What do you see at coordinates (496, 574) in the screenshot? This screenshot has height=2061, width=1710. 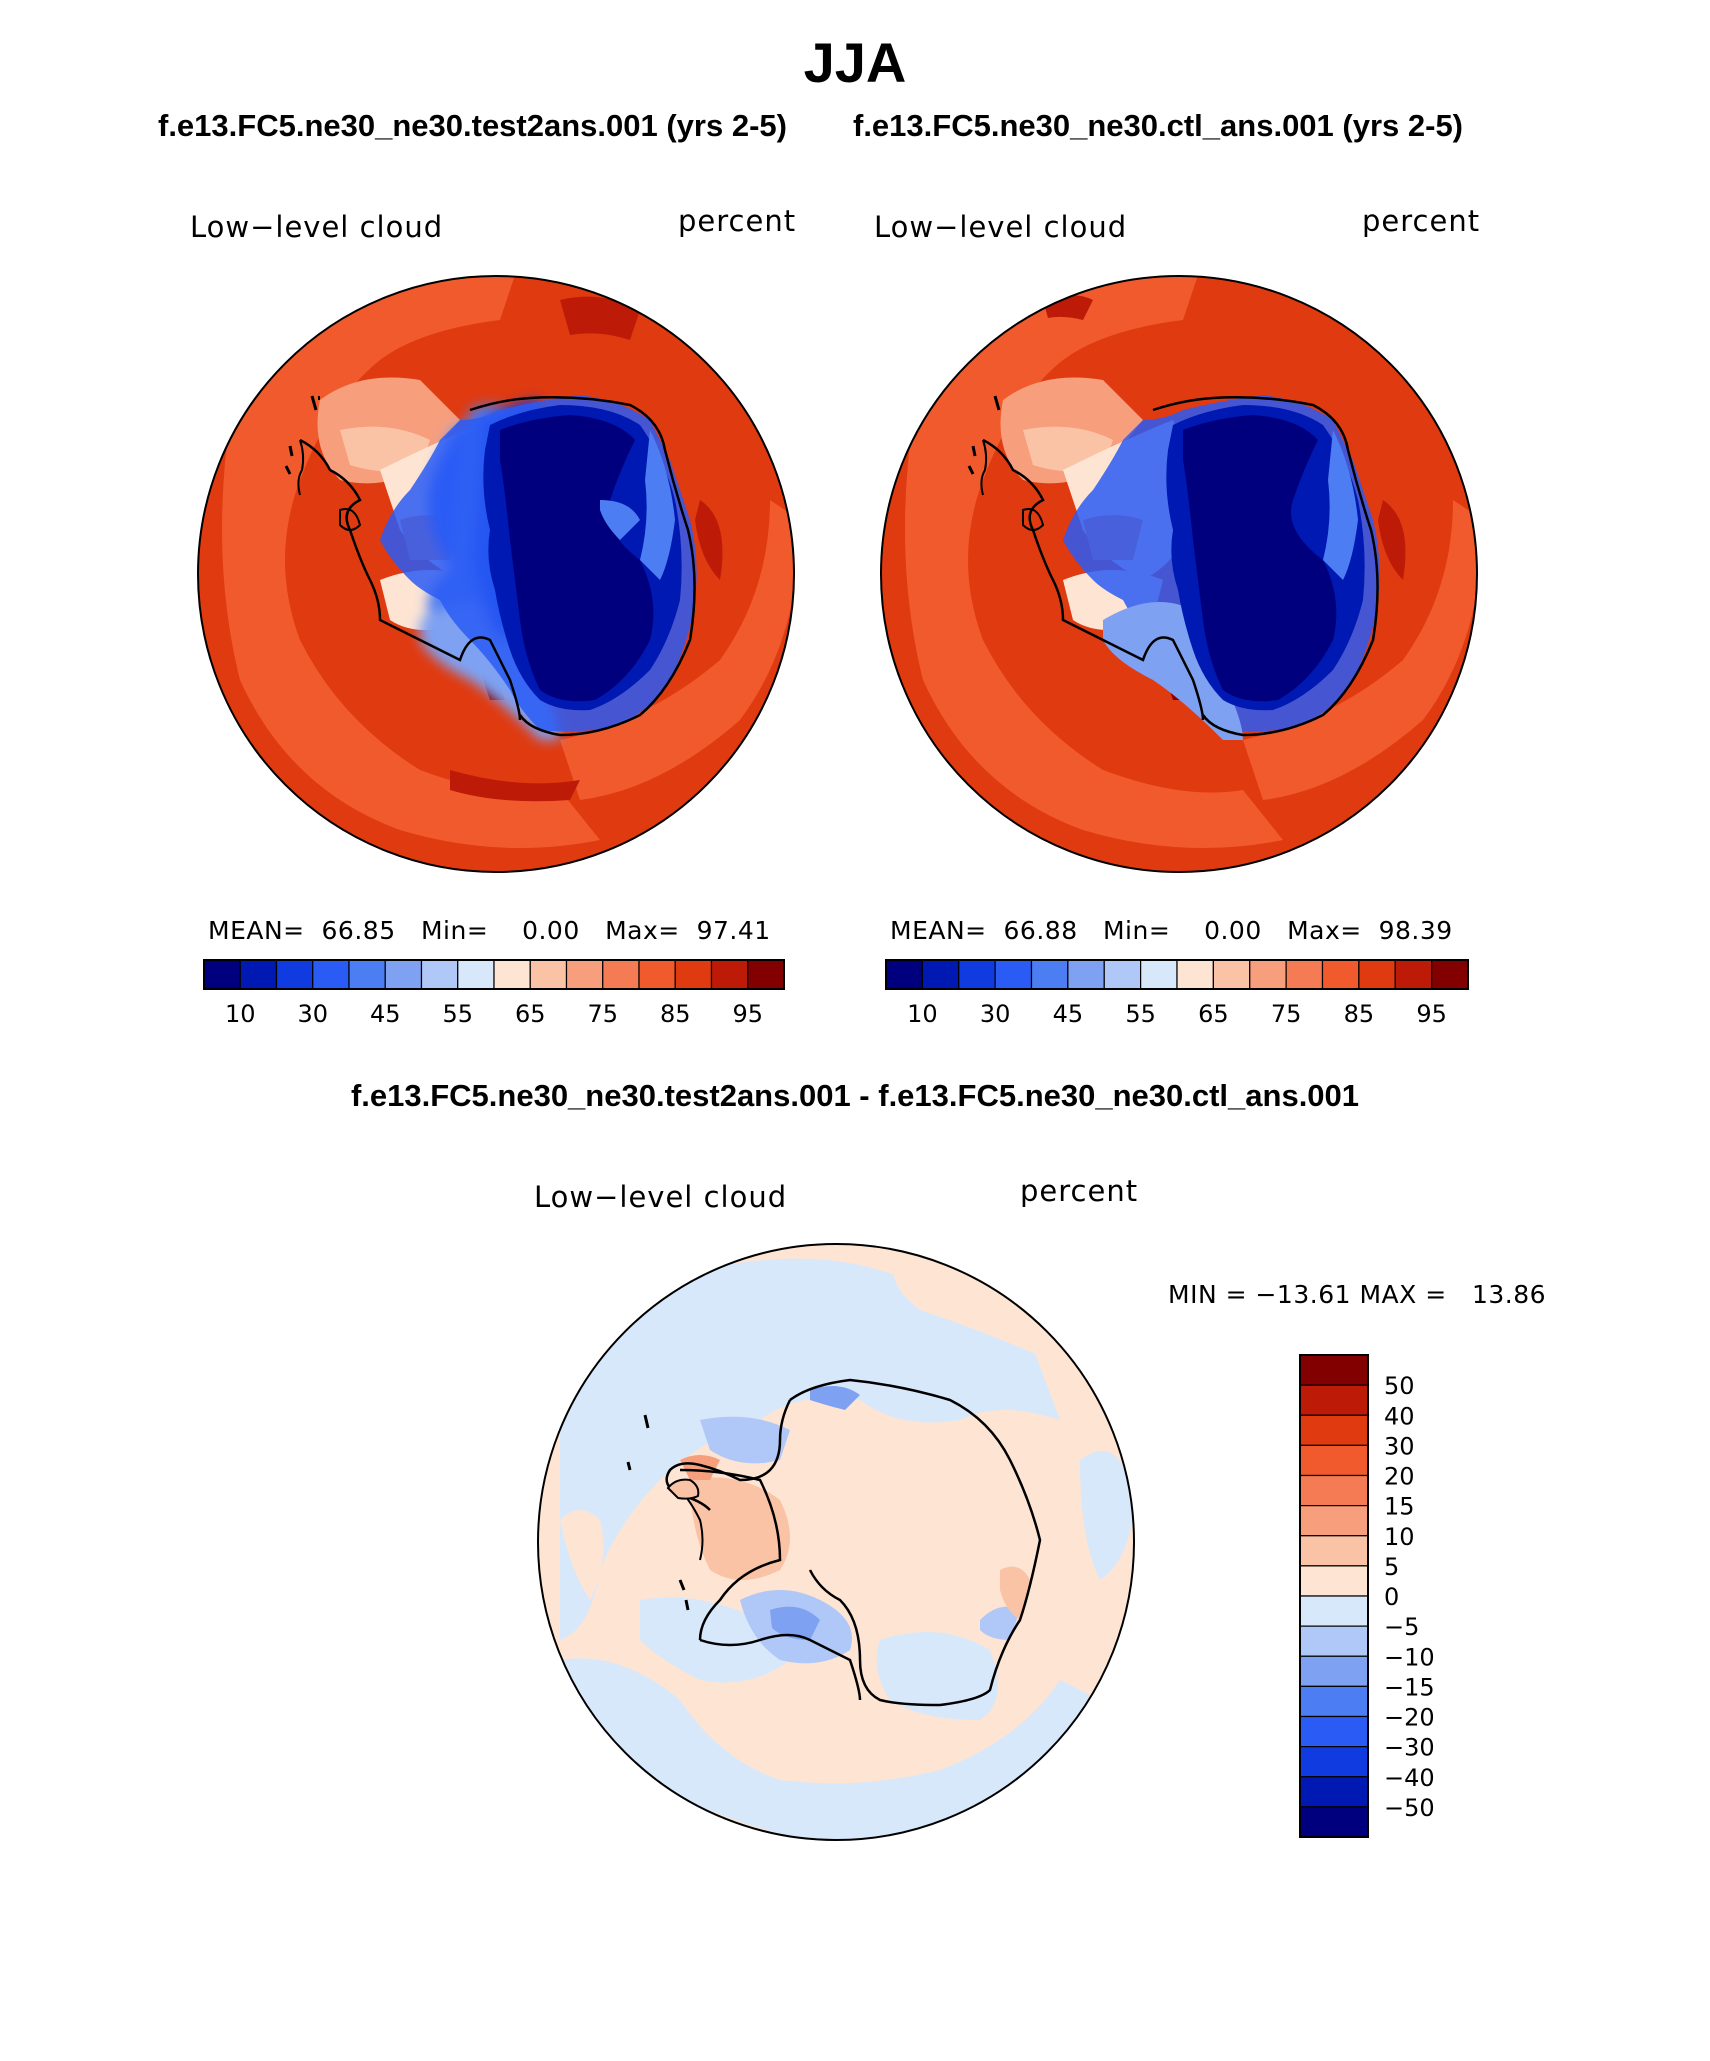 I see `map-left` at bounding box center [496, 574].